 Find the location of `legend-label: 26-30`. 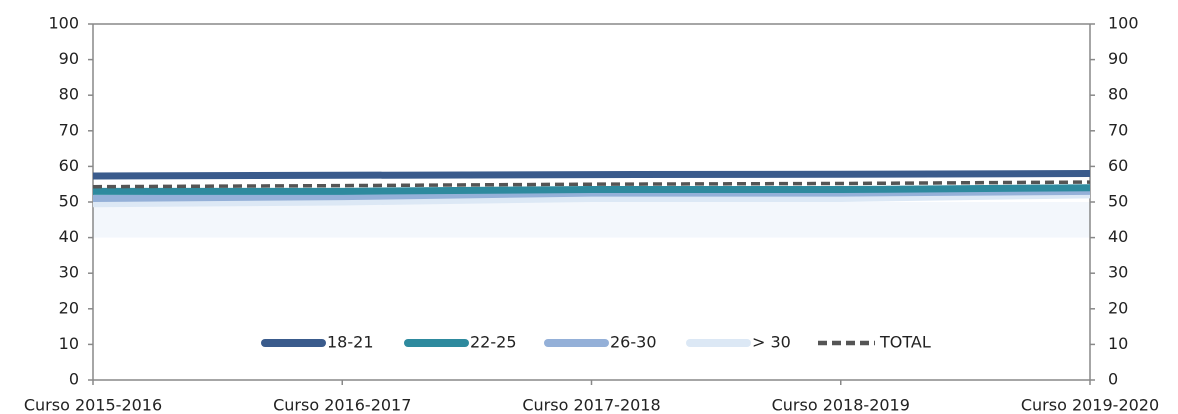

legend-label: 26-30 is located at coordinates (633, 342).